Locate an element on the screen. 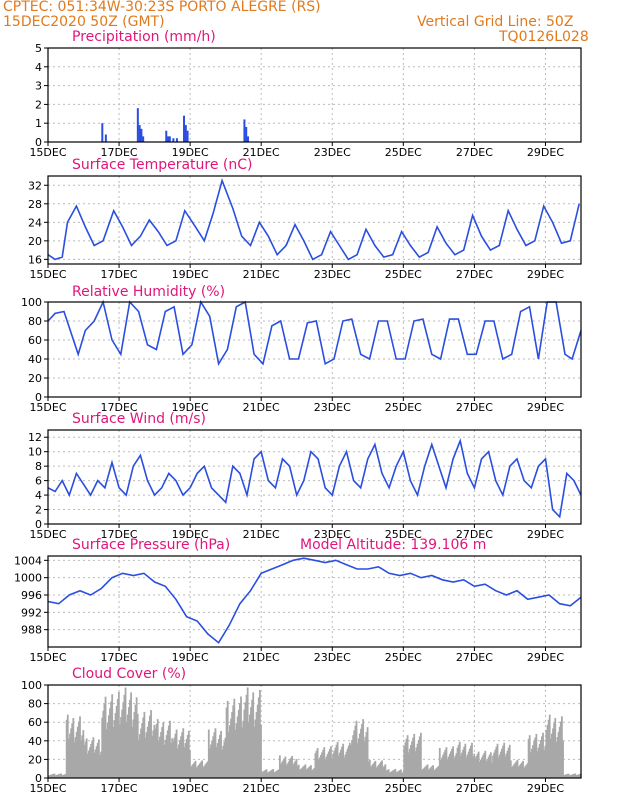  panel-4-frame is located at coordinates (314, 477).